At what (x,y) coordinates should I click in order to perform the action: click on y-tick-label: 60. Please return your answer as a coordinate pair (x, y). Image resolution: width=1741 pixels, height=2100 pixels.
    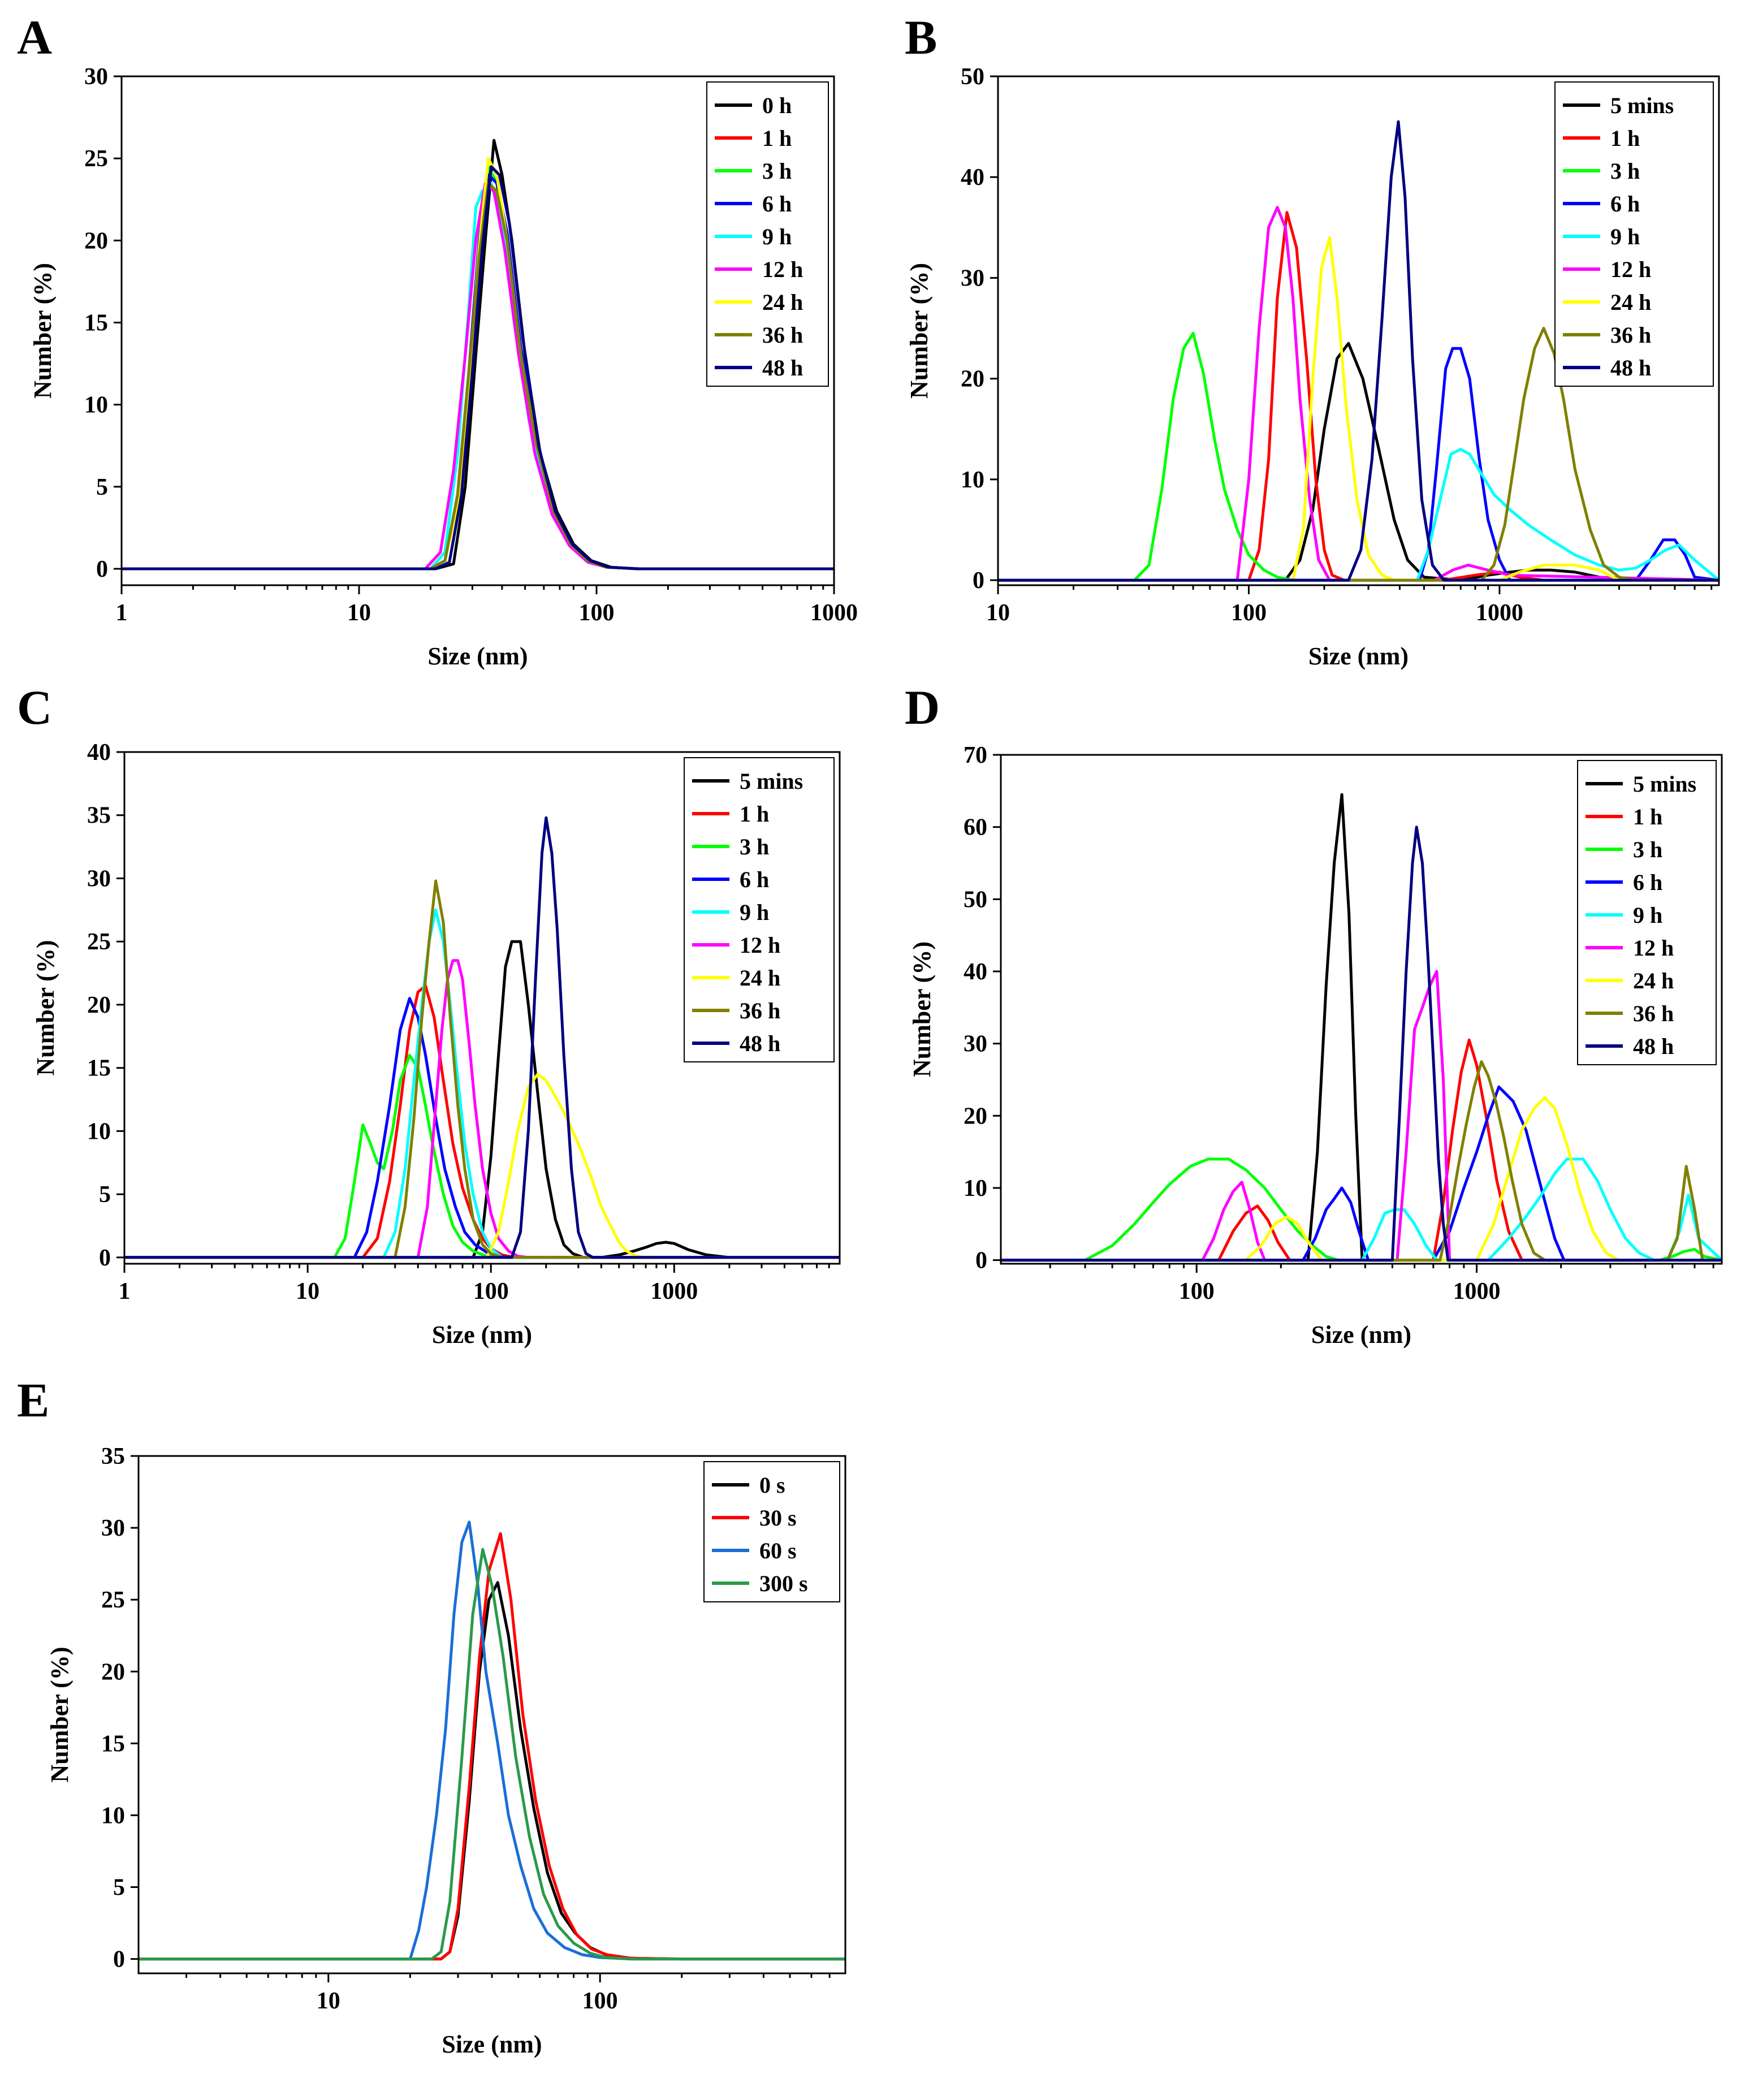
    Looking at the image, I should click on (975, 828).